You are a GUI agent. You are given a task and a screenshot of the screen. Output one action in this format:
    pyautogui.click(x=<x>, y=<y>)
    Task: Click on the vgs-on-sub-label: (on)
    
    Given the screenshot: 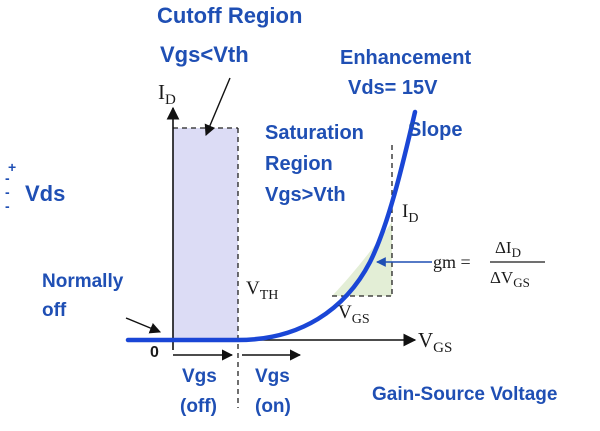 What is the action you would take?
    pyautogui.click(x=273, y=406)
    